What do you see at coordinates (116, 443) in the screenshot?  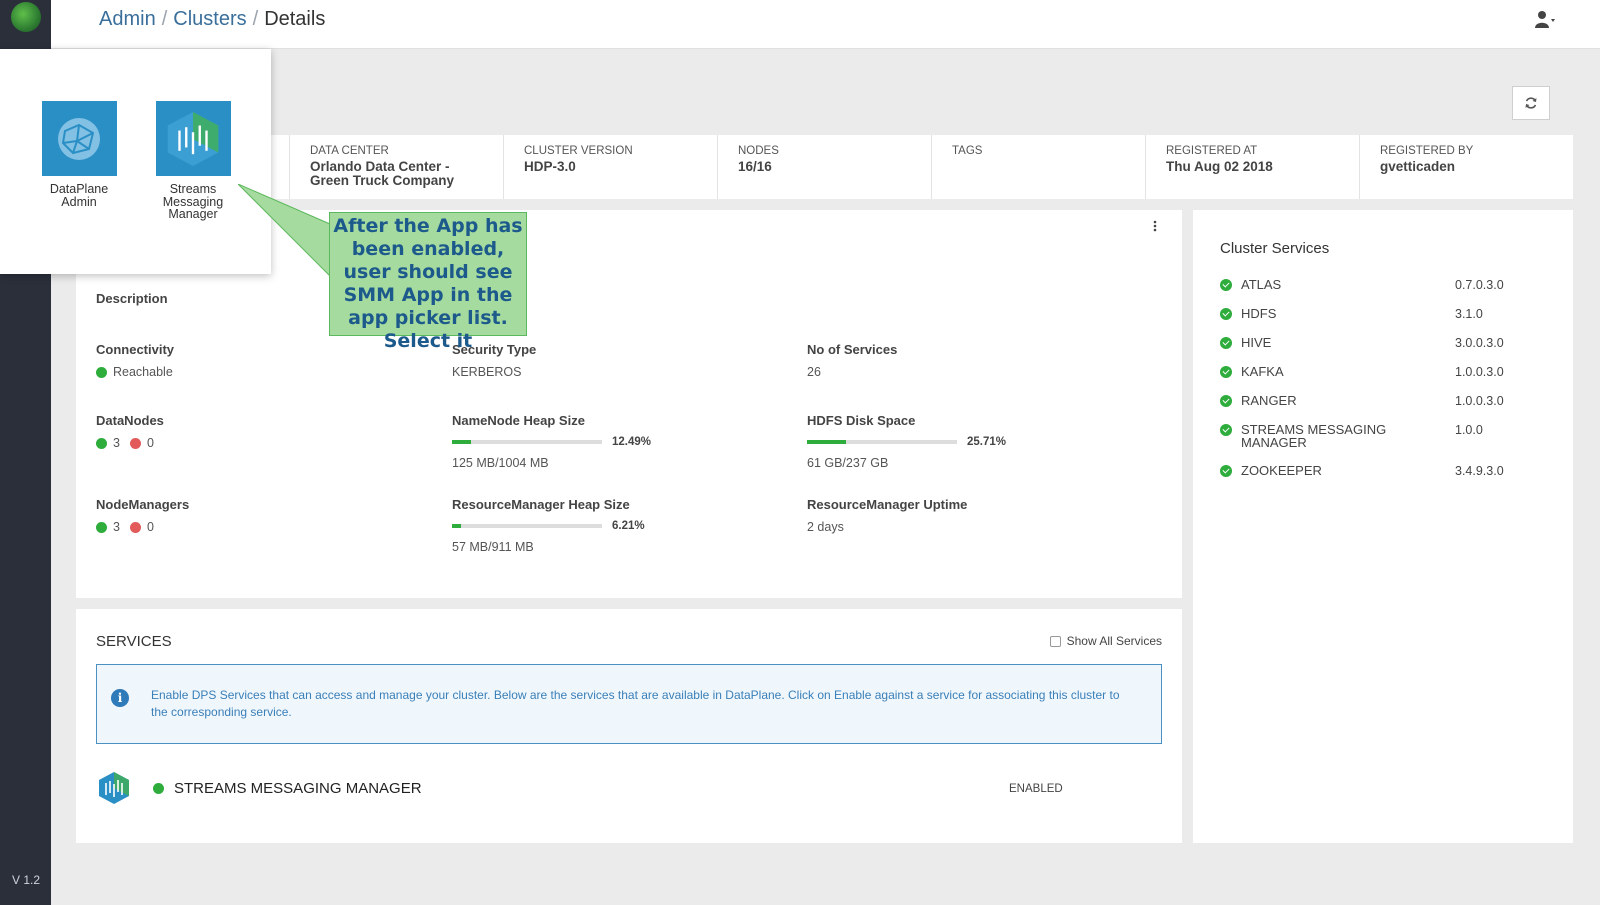 I see `datanodes-up: 3` at bounding box center [116, 443].